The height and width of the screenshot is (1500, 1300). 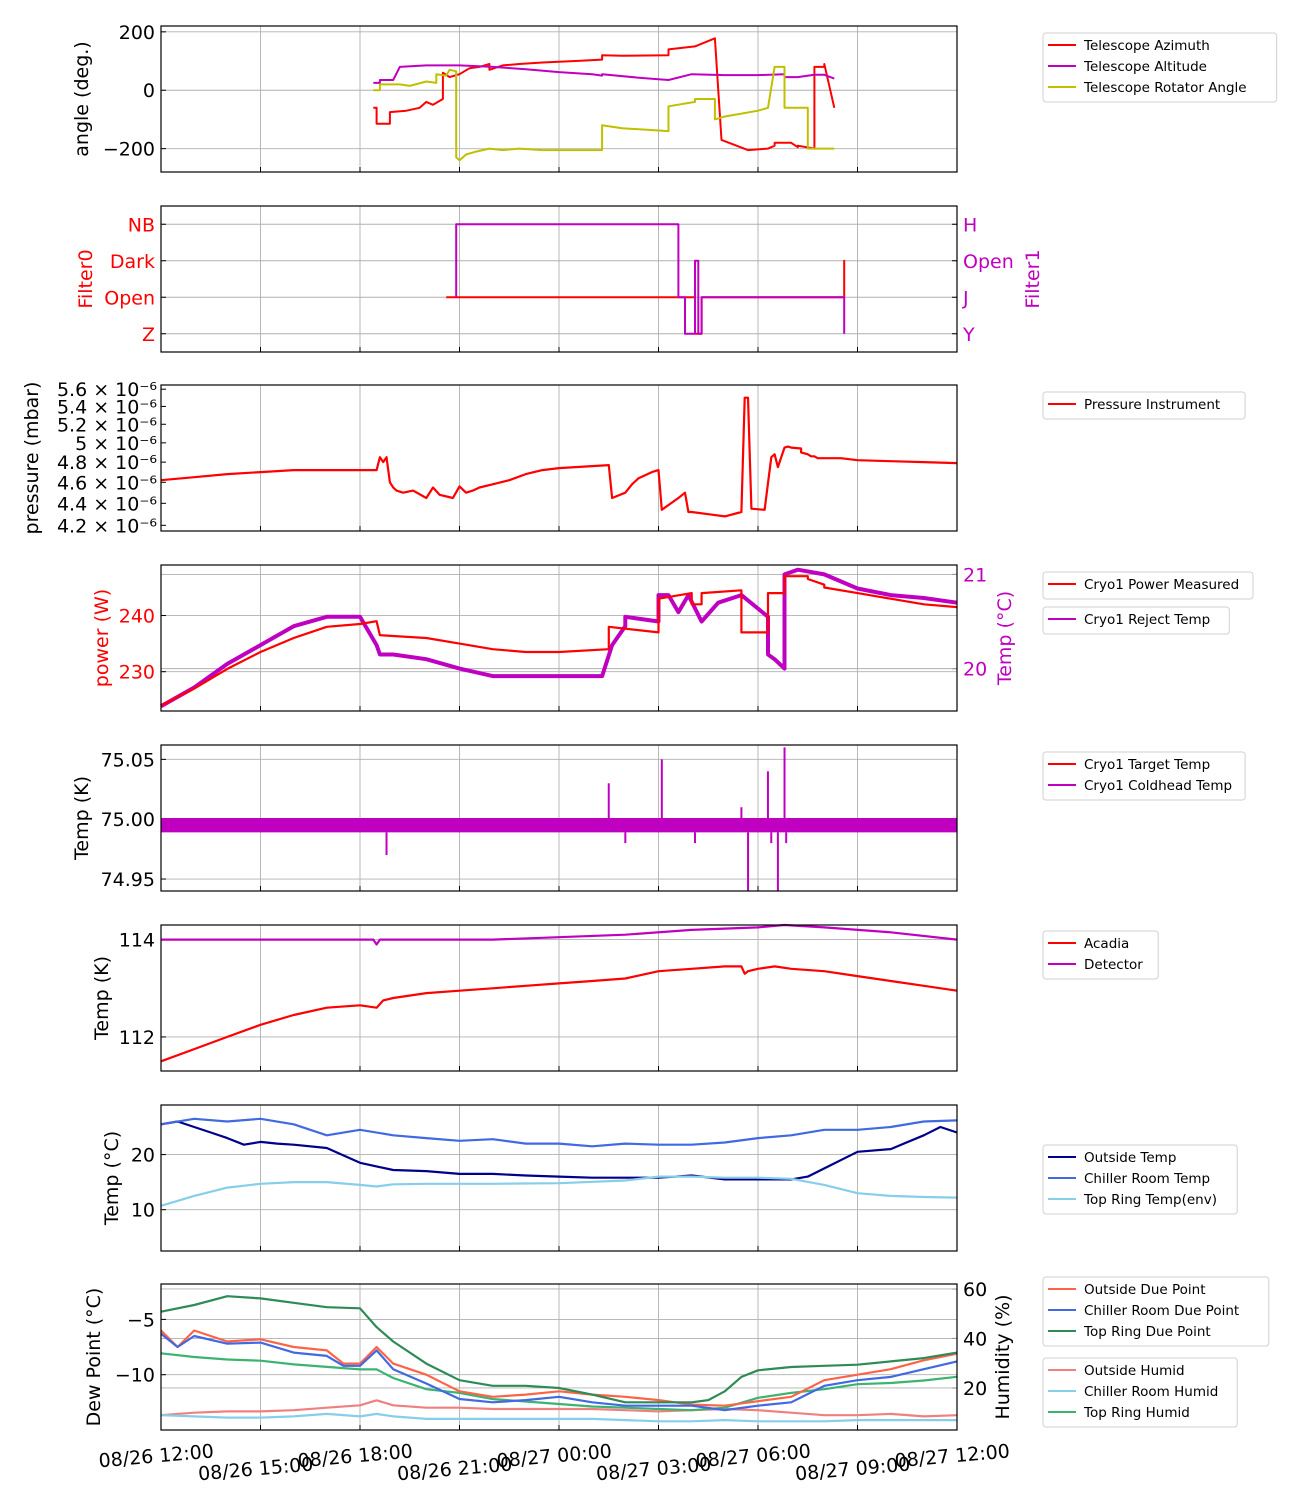 What do you see at coordinates (975, 575) in the screenshot?
I see `y-tick-label-right: 21` at bounding box center [975, 575].